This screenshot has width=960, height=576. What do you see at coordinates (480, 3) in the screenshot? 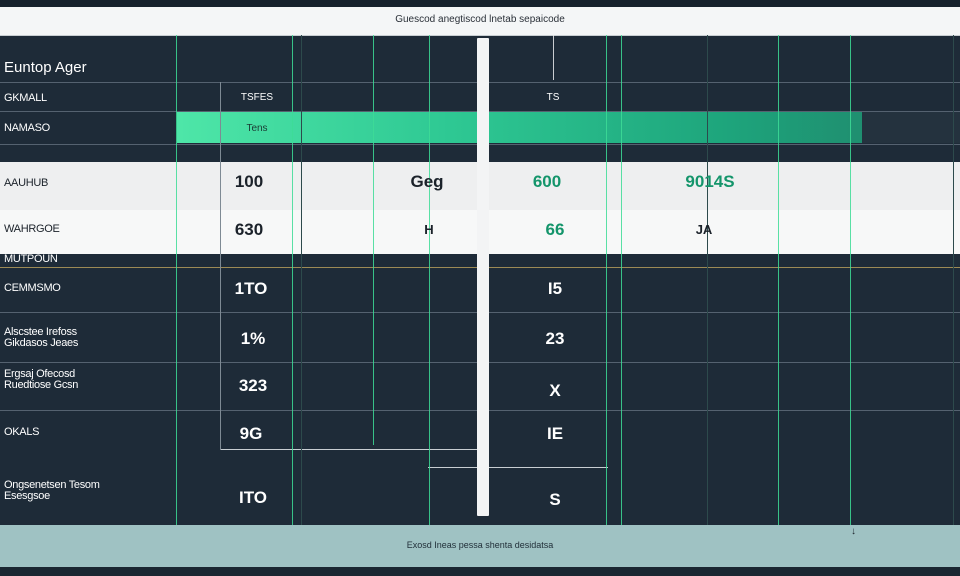
I see `top-edge` at bounding box center [480, 3].